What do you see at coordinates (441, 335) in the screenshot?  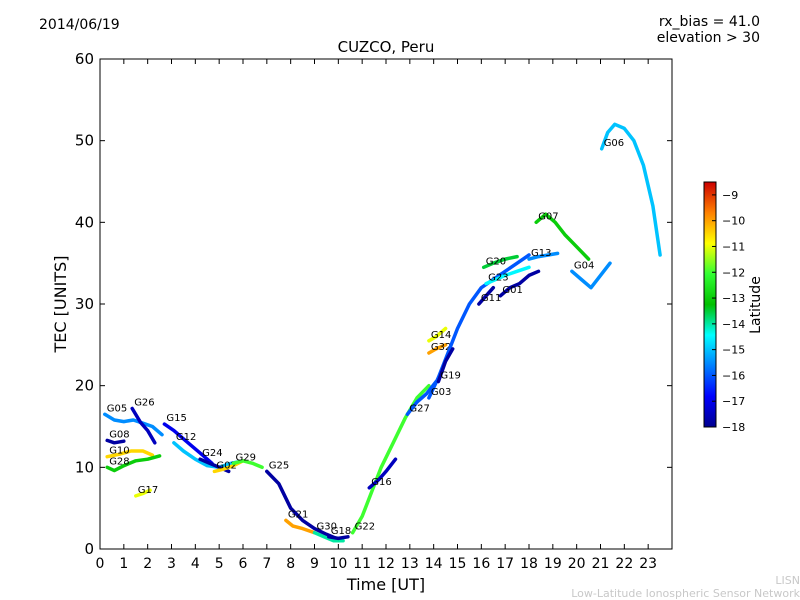 I see `series-label-g14: G14` at bounding box center [441, 335].